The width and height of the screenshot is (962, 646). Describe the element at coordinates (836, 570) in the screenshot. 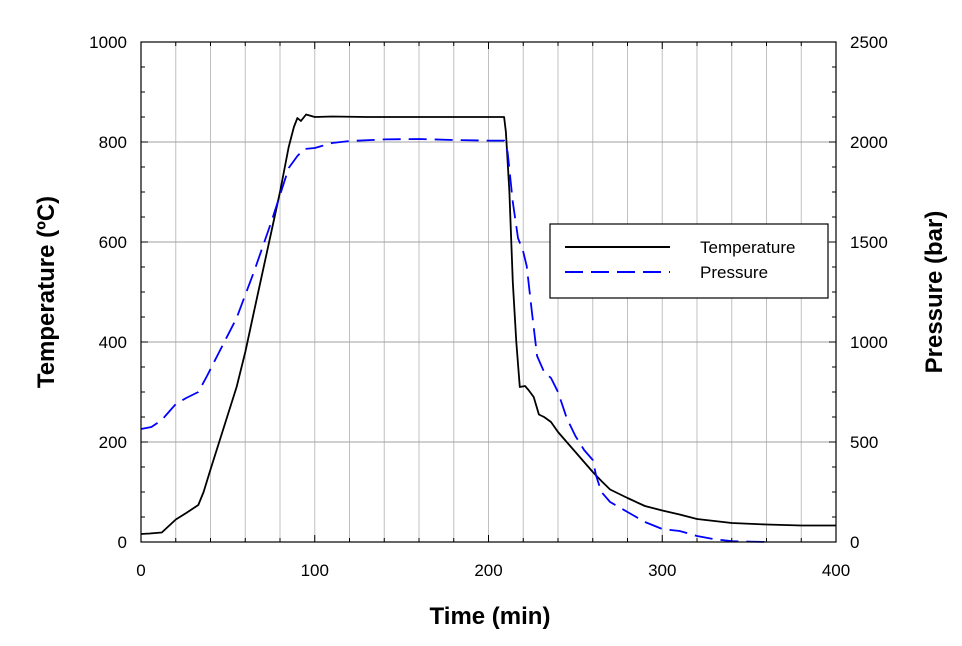

I see `x-tick-label: 400` at that location.